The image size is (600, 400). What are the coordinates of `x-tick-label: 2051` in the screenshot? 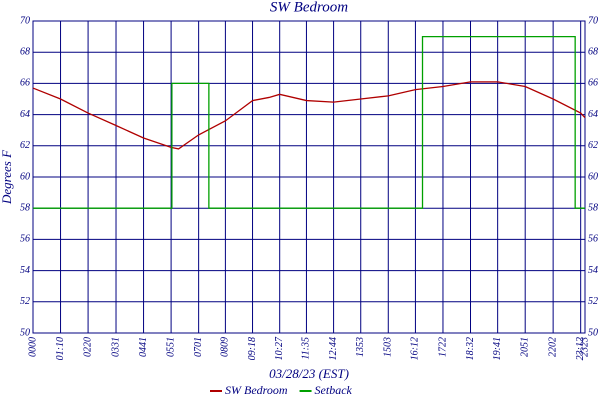 It's located at (524, 347).